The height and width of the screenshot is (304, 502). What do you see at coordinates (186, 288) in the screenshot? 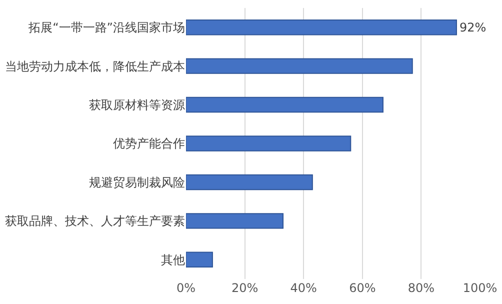
I see `x-tick-label: 0%` at bounding box center [186, 288].